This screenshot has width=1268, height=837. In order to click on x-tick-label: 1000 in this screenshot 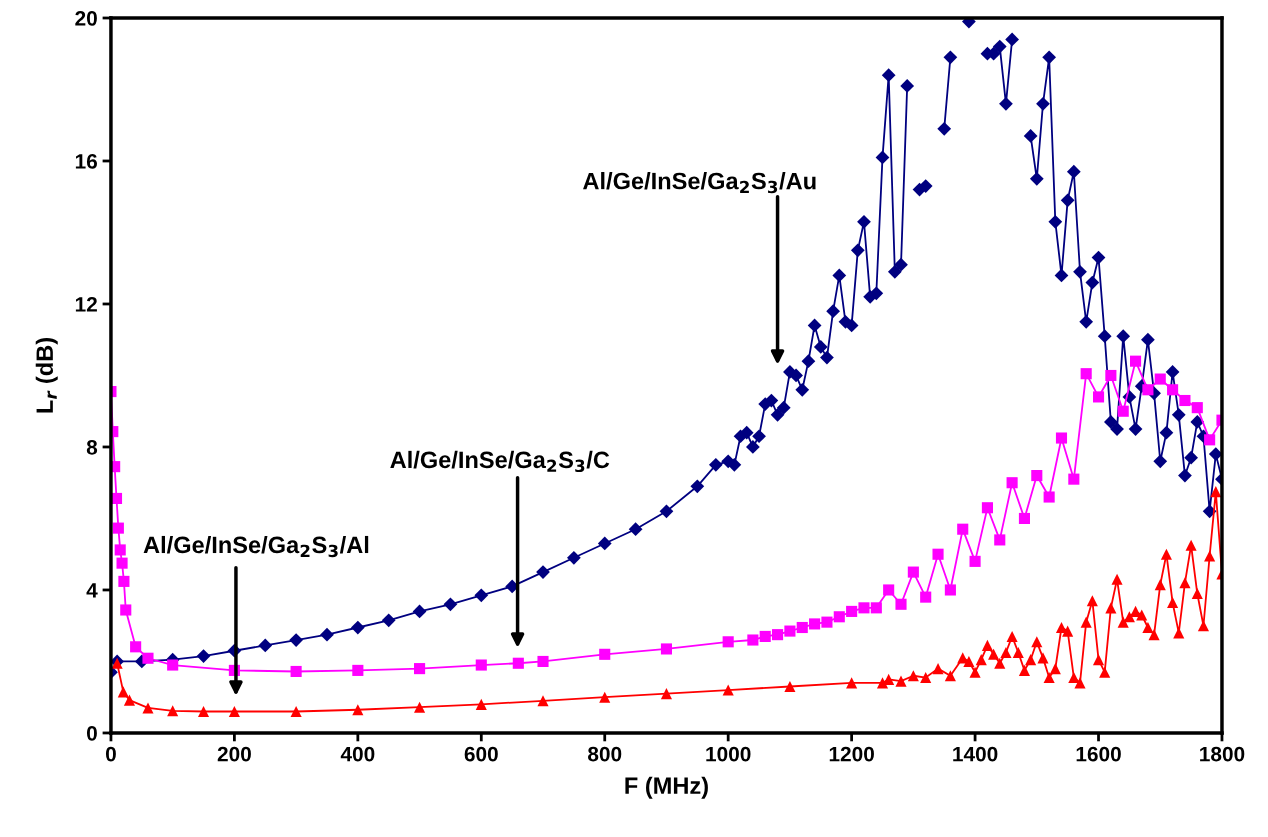, I will do `click(728, 754)`.